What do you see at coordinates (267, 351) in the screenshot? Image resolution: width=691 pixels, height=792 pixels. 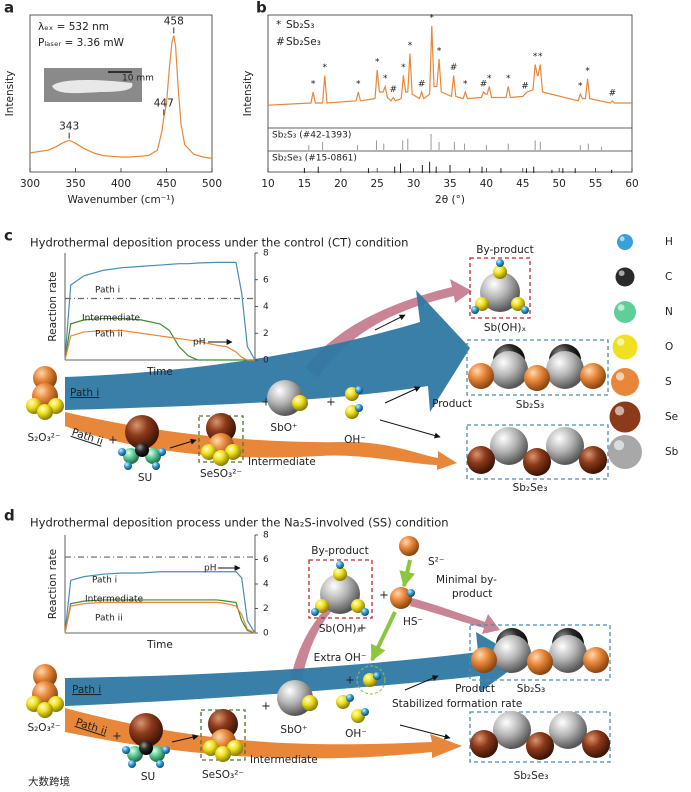 I see `path-i-arrow` at bounding box center [267, 351].